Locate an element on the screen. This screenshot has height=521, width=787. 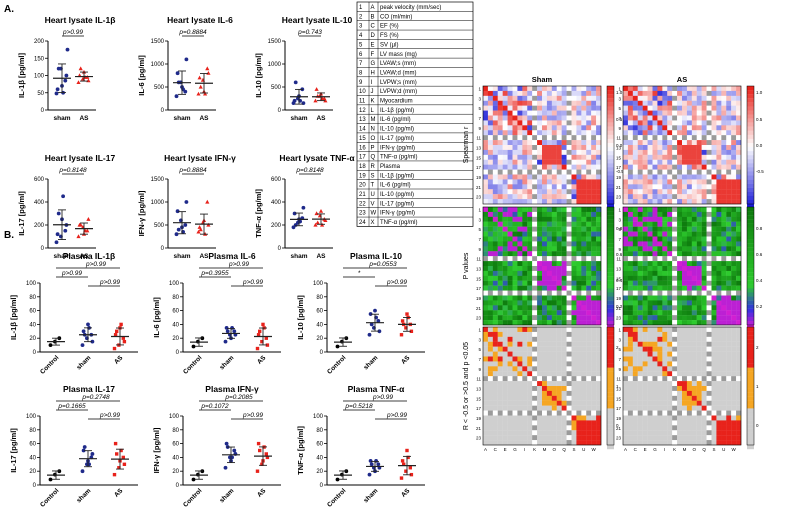
sham-point is located at coordinates (88, 324).